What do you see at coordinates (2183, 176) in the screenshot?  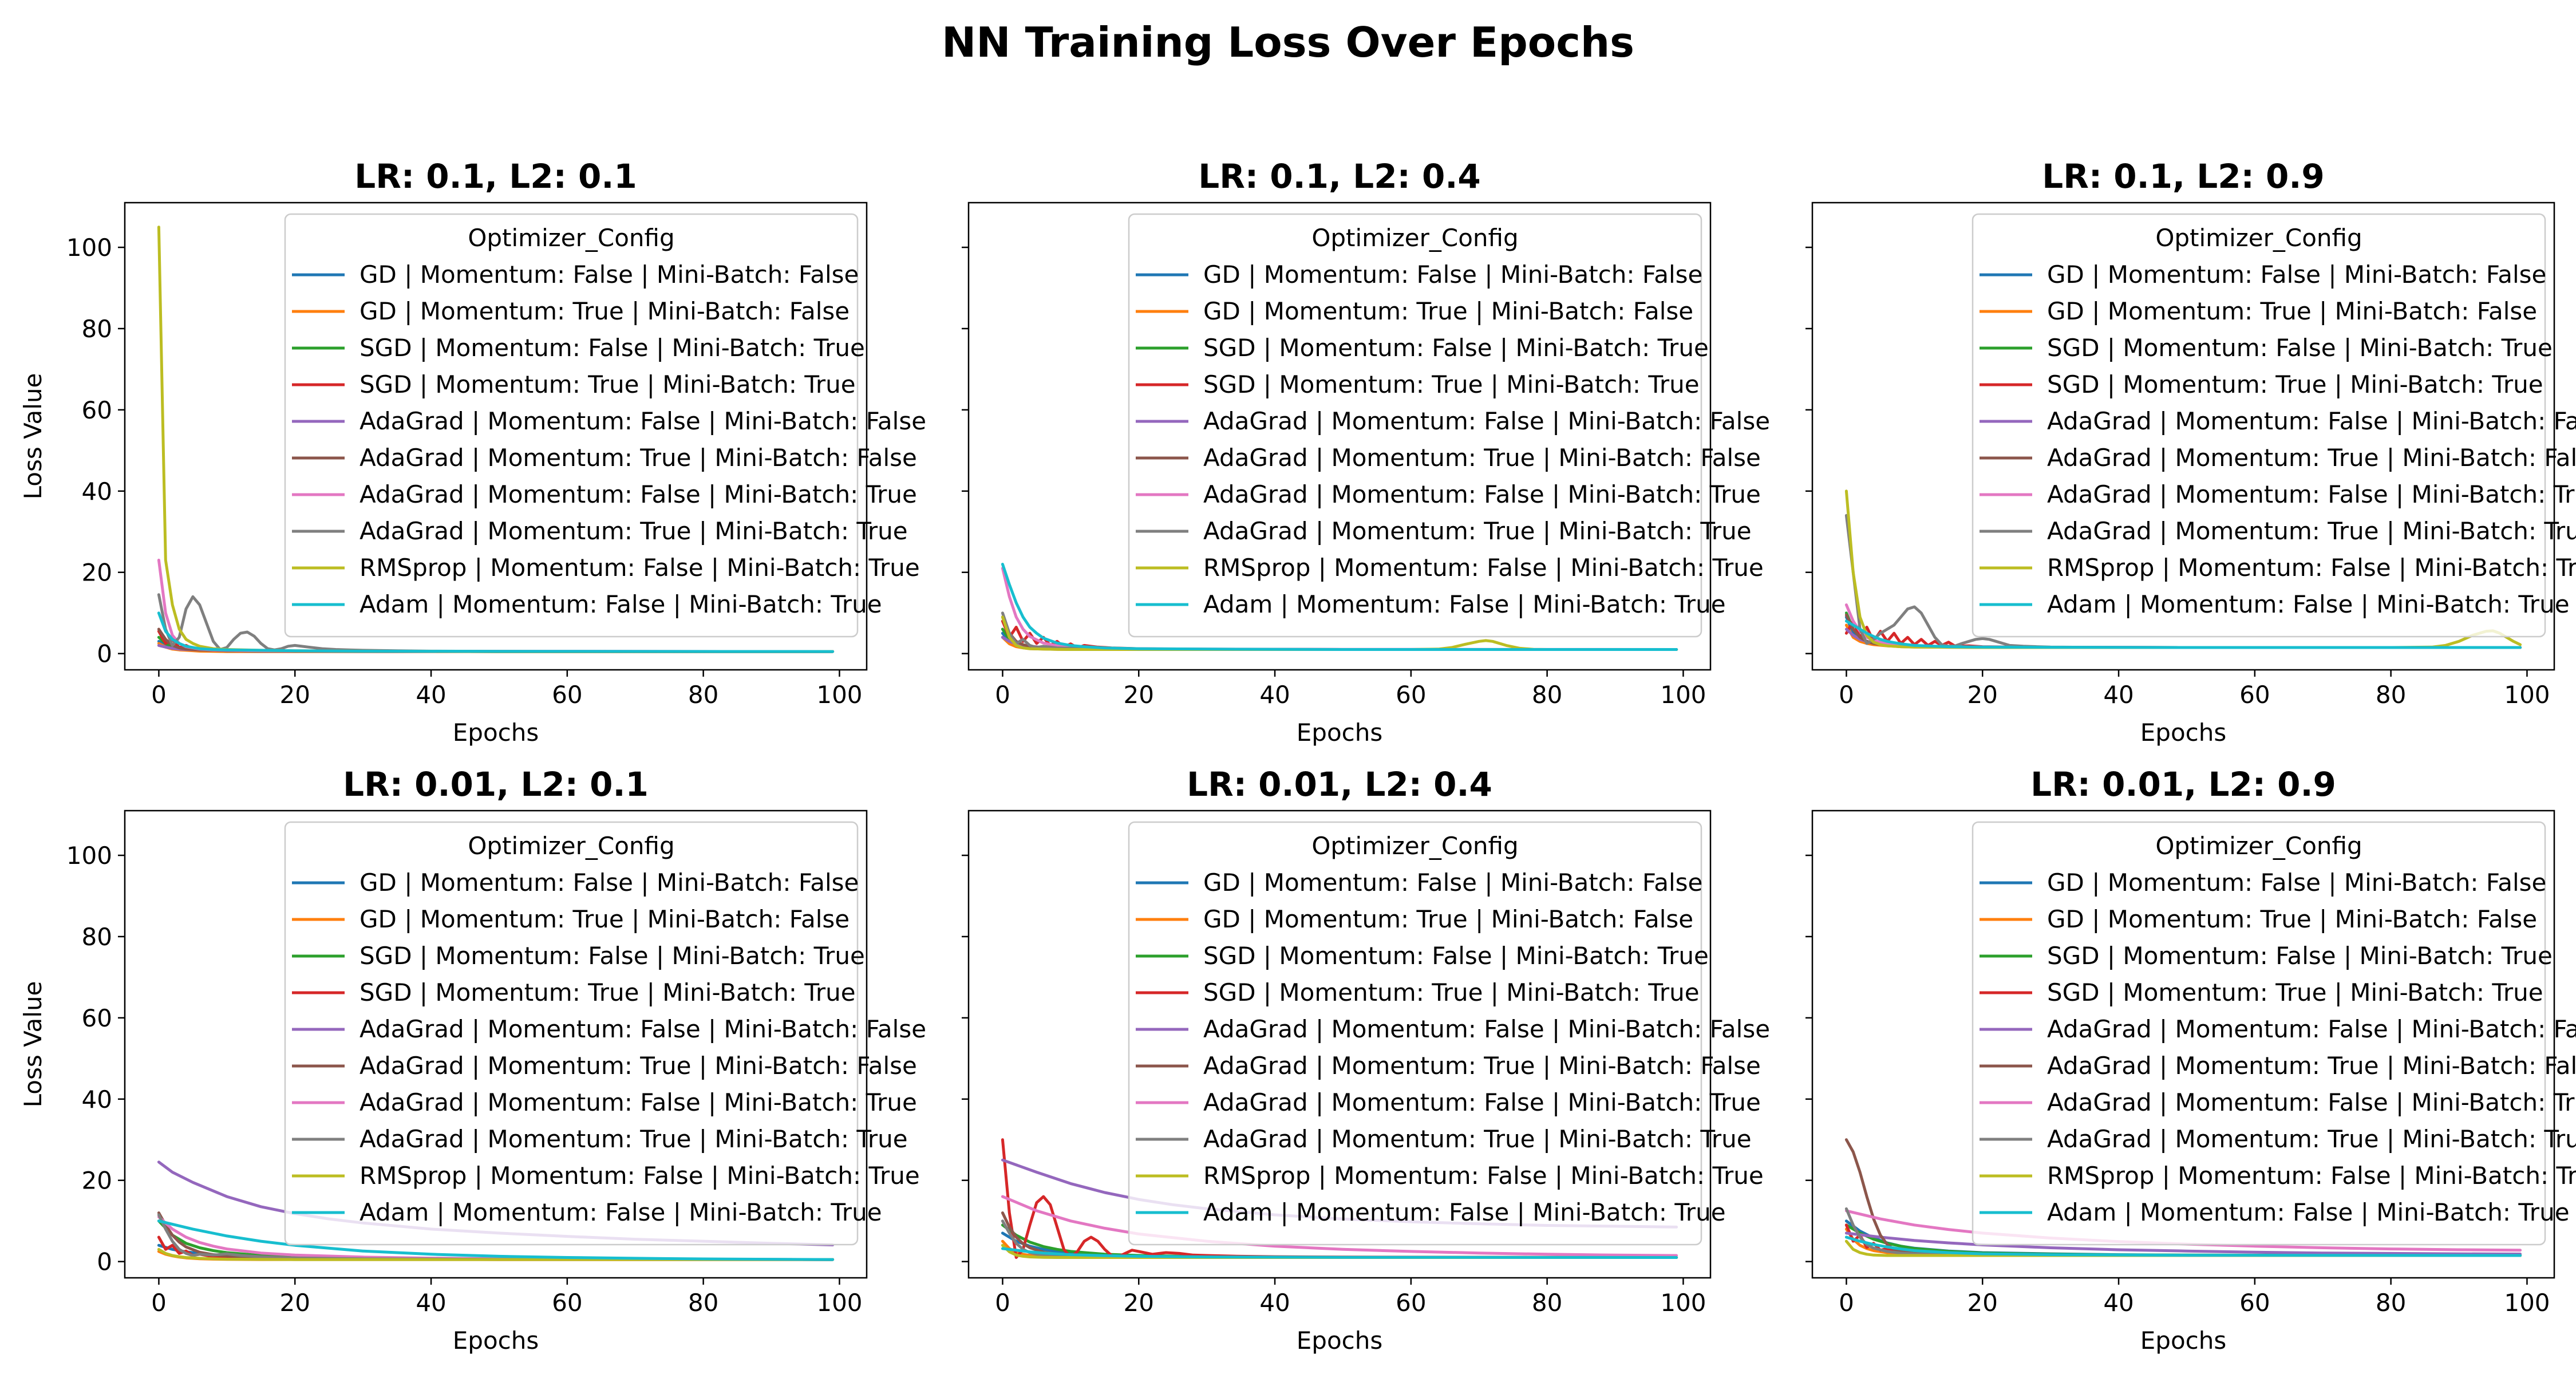 I see `subplot-title: LR: 0.1, L2: 0.9` at bounding box center [2183, 176].